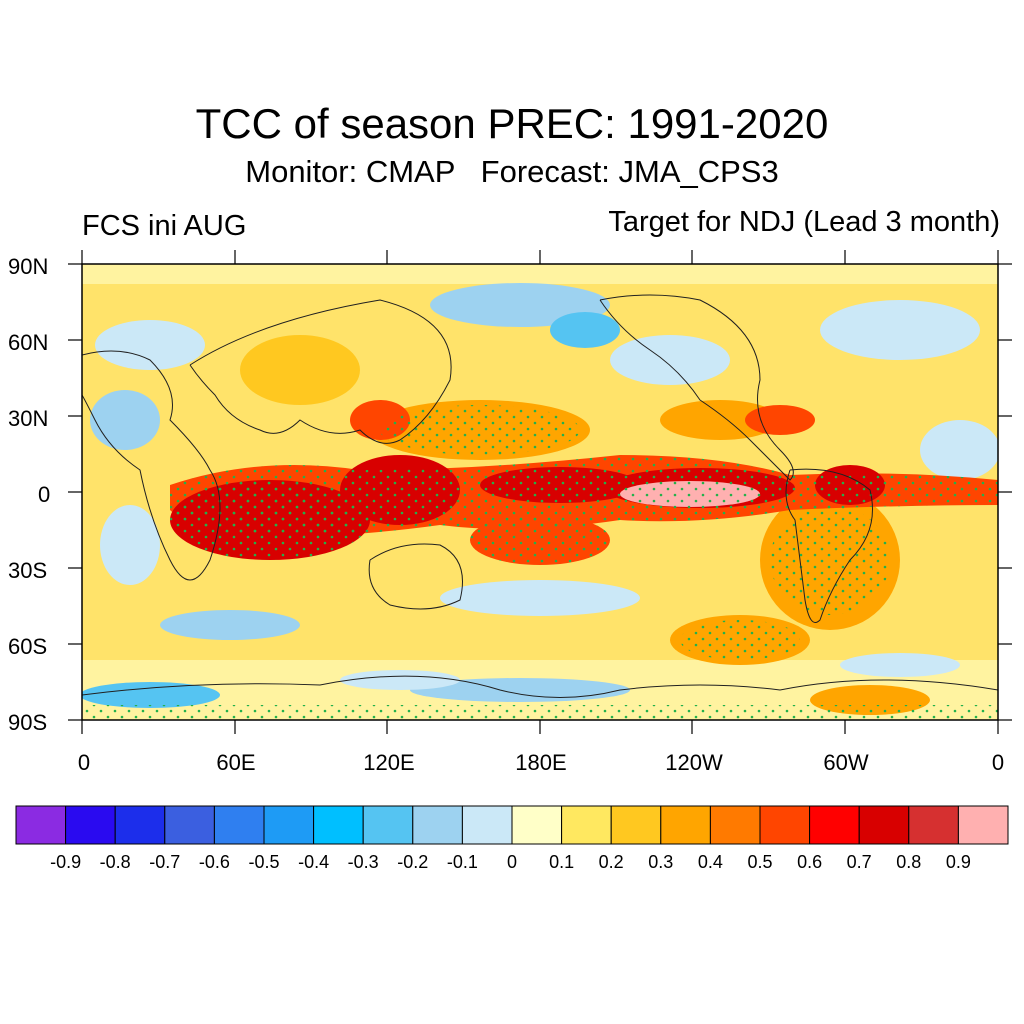 The width and height of the screenshot is (1024, 1024). I want to click on lon-label-0: 0, so click(84, 762).